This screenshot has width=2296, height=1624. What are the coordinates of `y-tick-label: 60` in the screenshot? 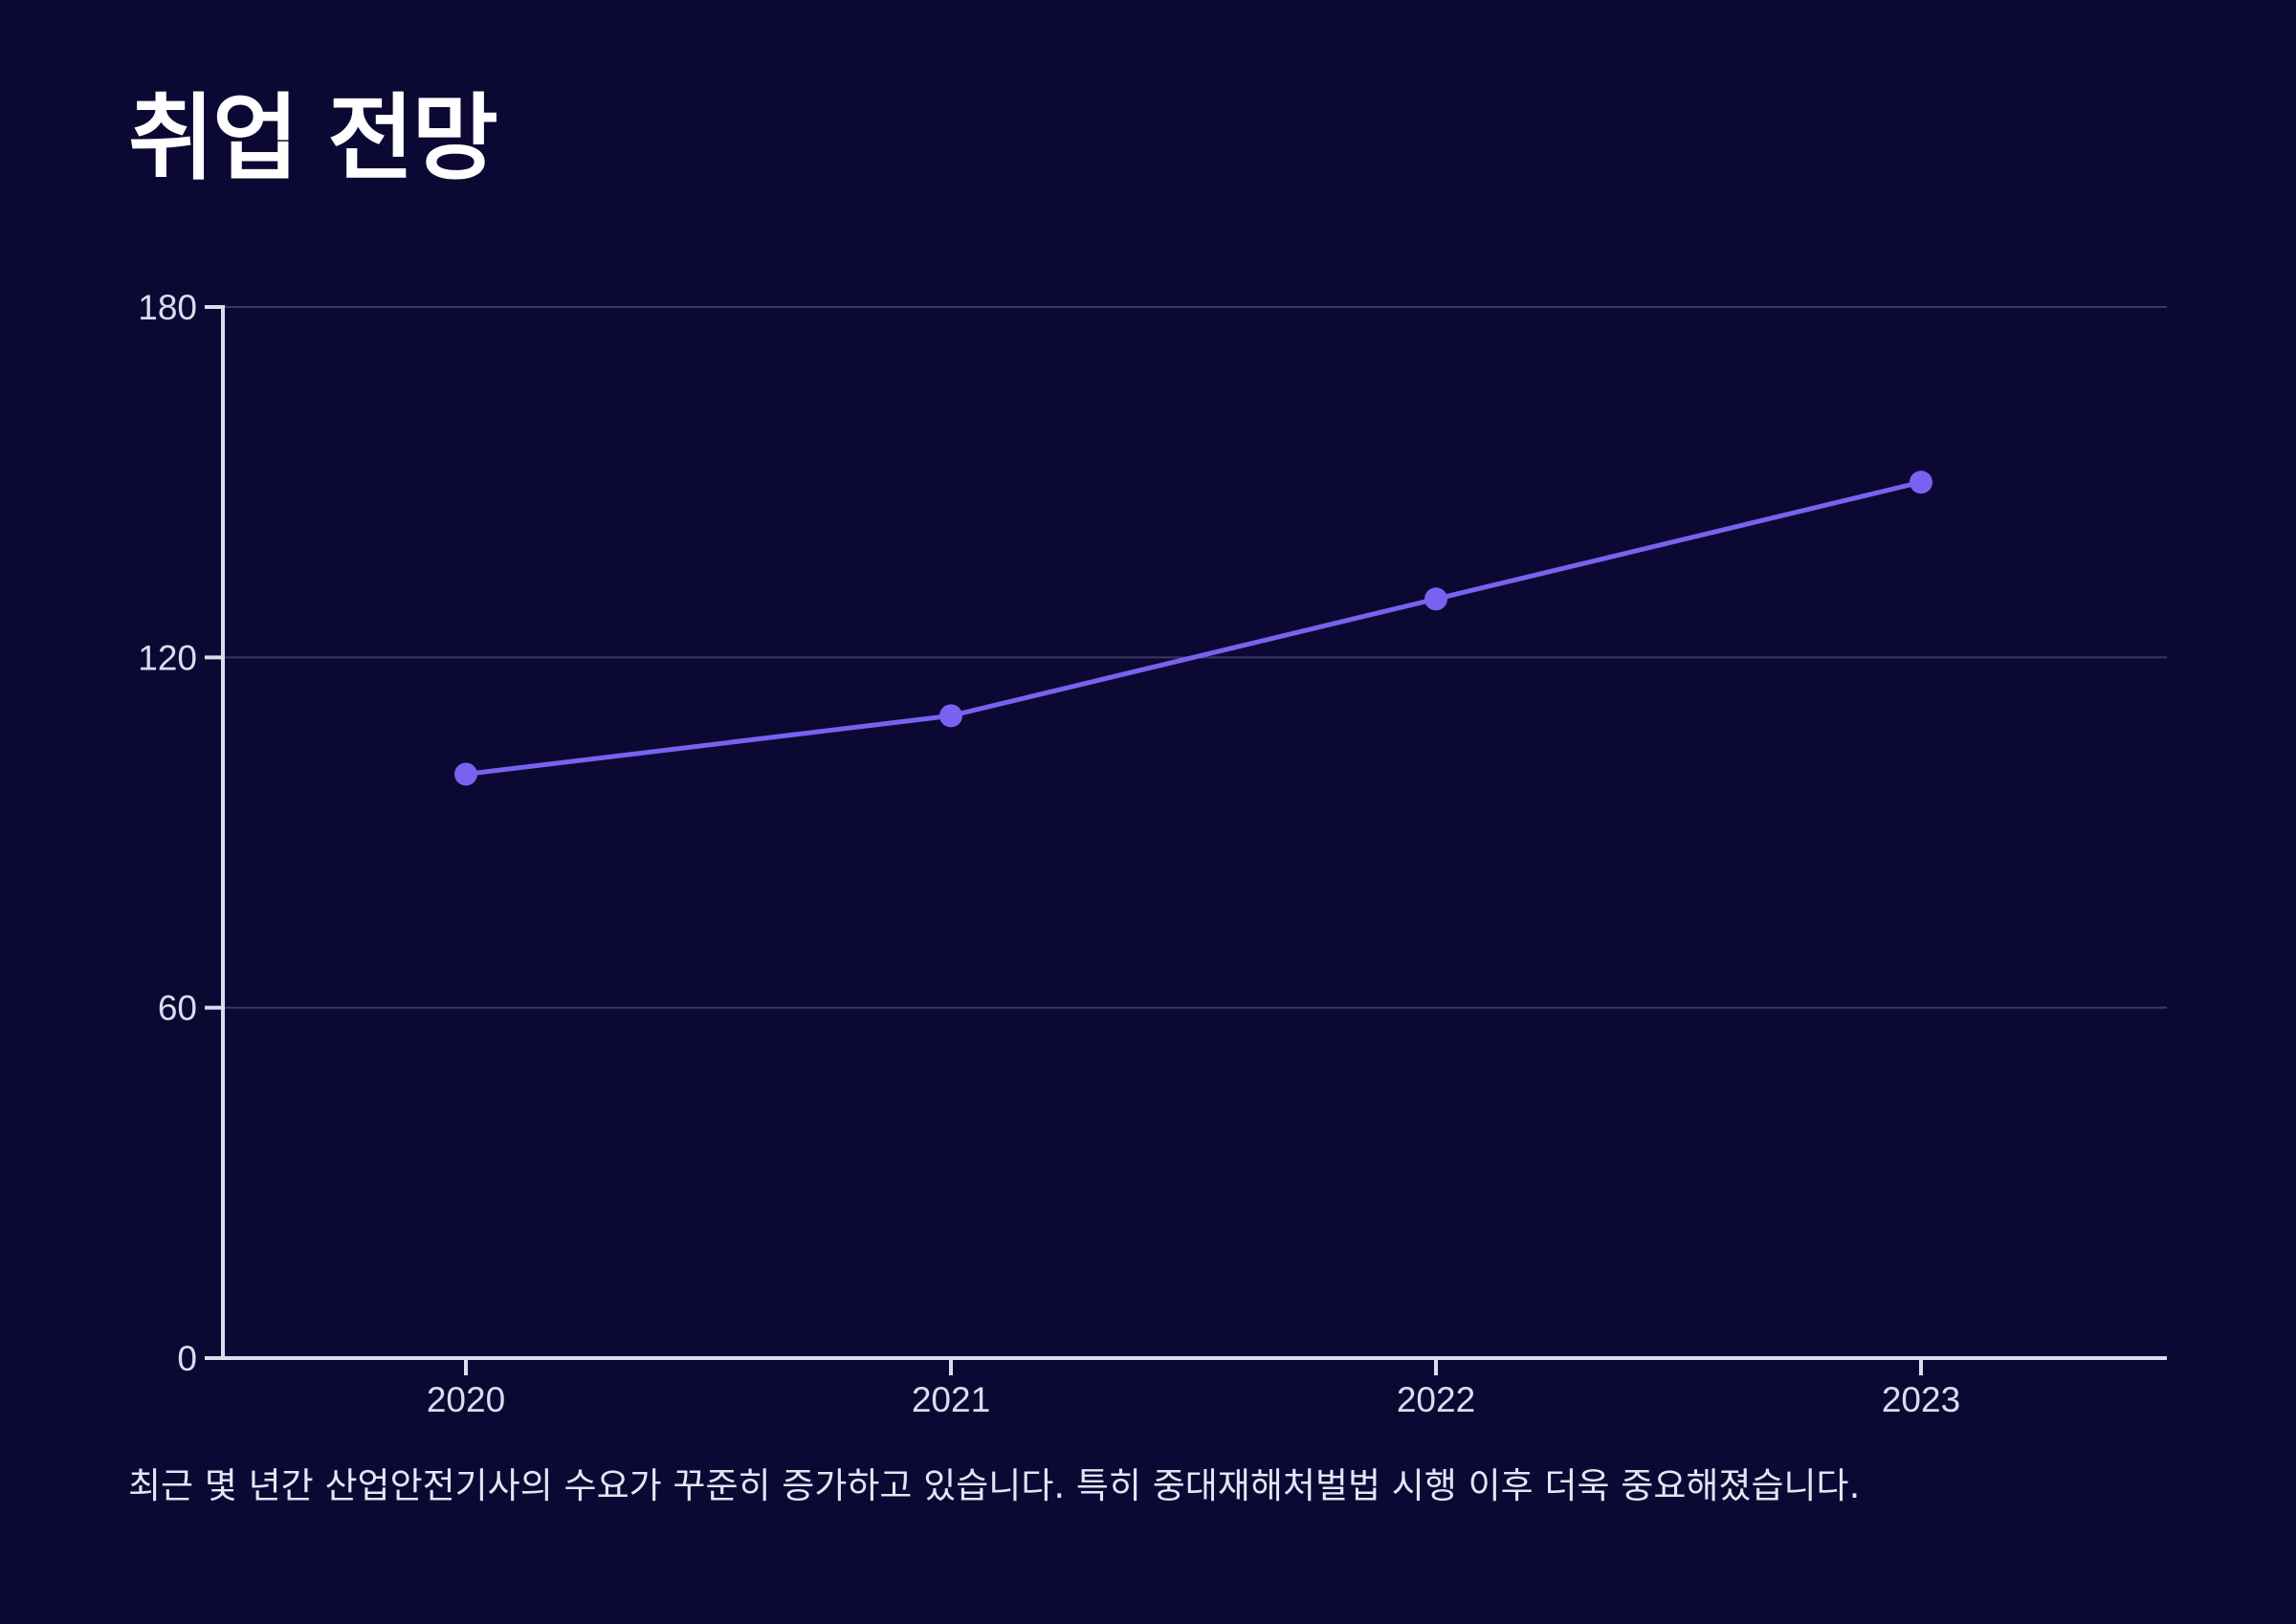 It's located at (177, 1009).